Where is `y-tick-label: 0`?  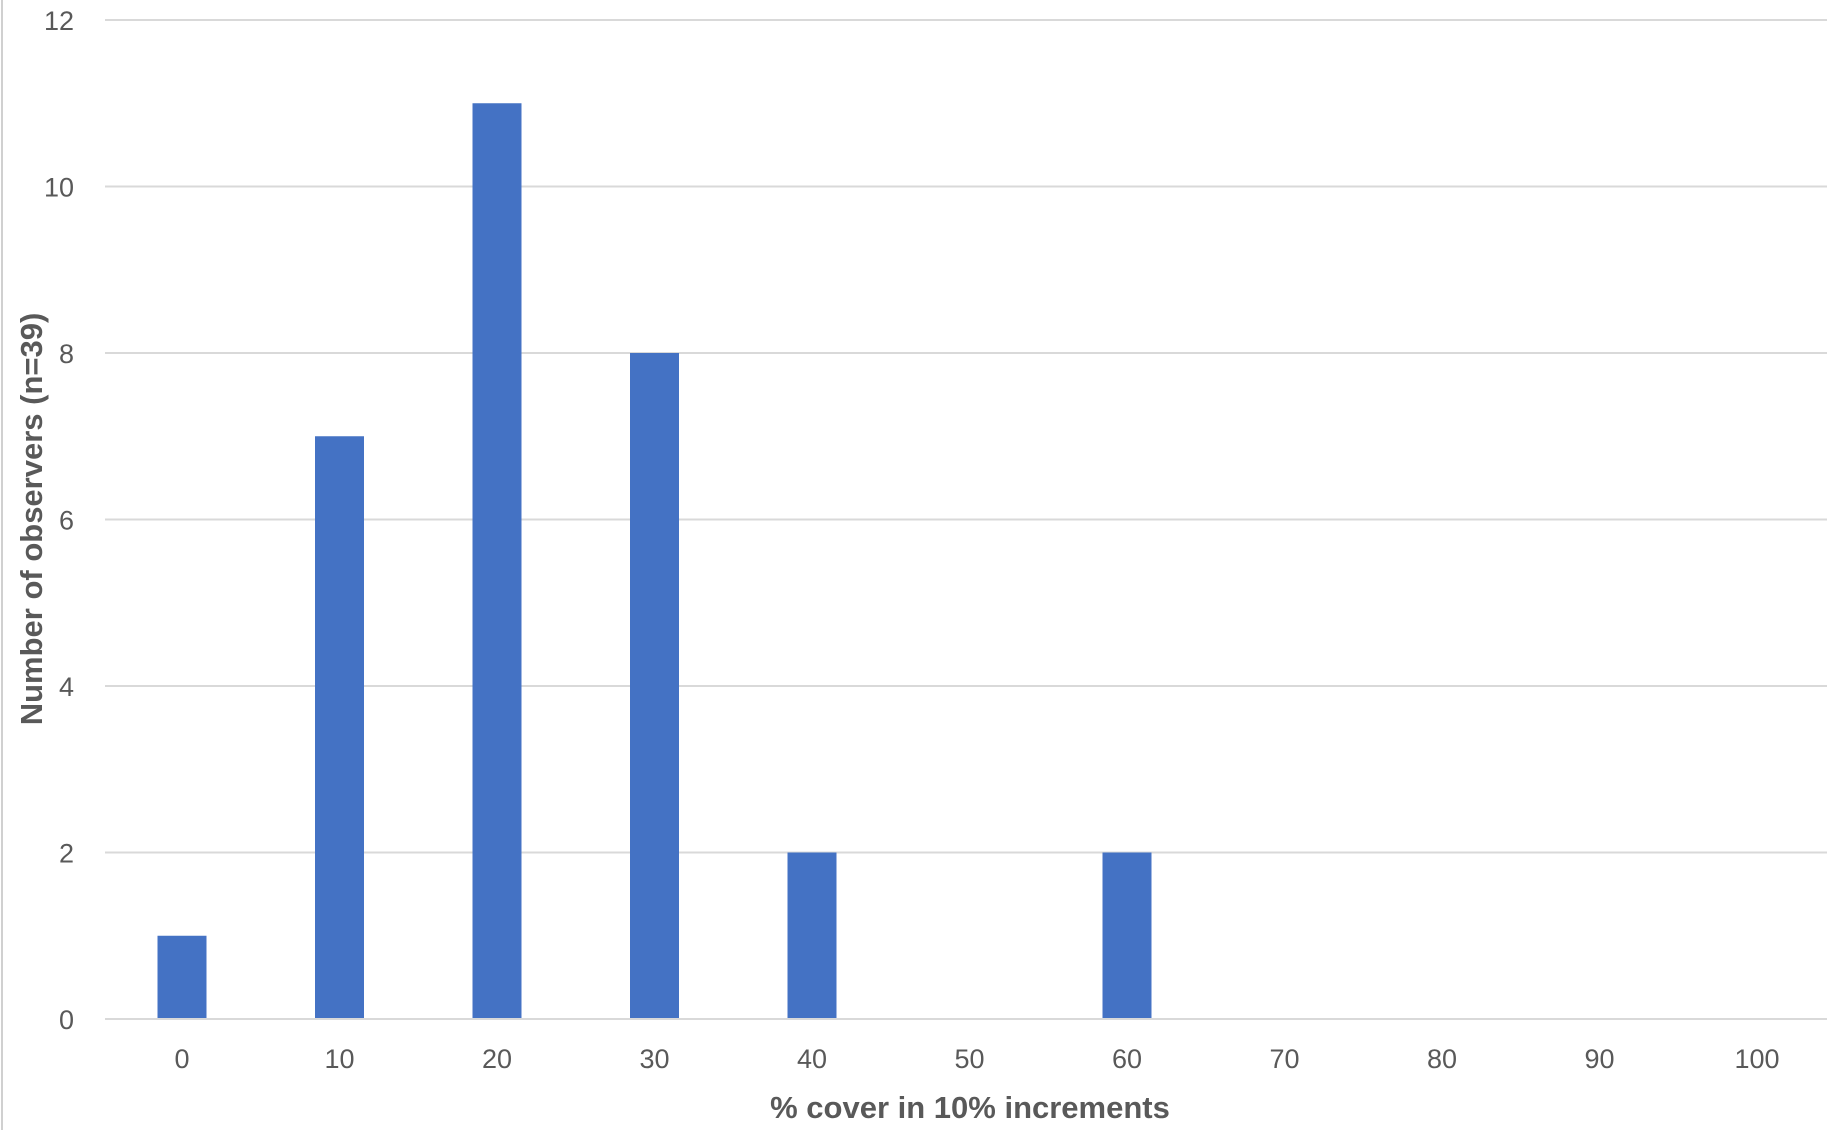 y-tick-label: 0 is located at coordinates (66, 1020).